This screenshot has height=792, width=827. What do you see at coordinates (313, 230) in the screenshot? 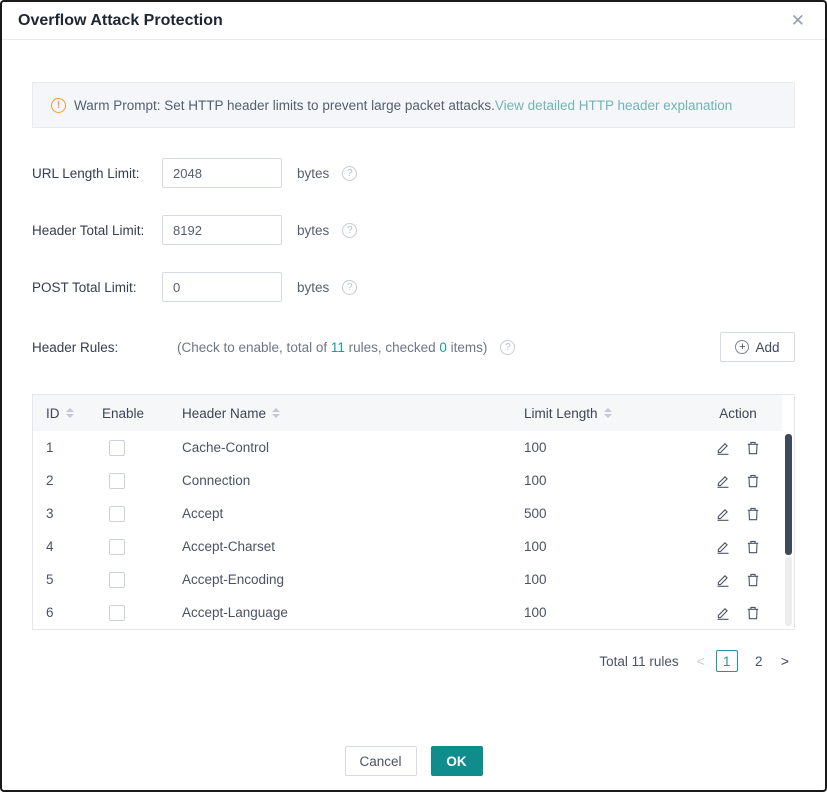
I see `header-total-limit-unit: bytes` at bounding box center [313, 230].